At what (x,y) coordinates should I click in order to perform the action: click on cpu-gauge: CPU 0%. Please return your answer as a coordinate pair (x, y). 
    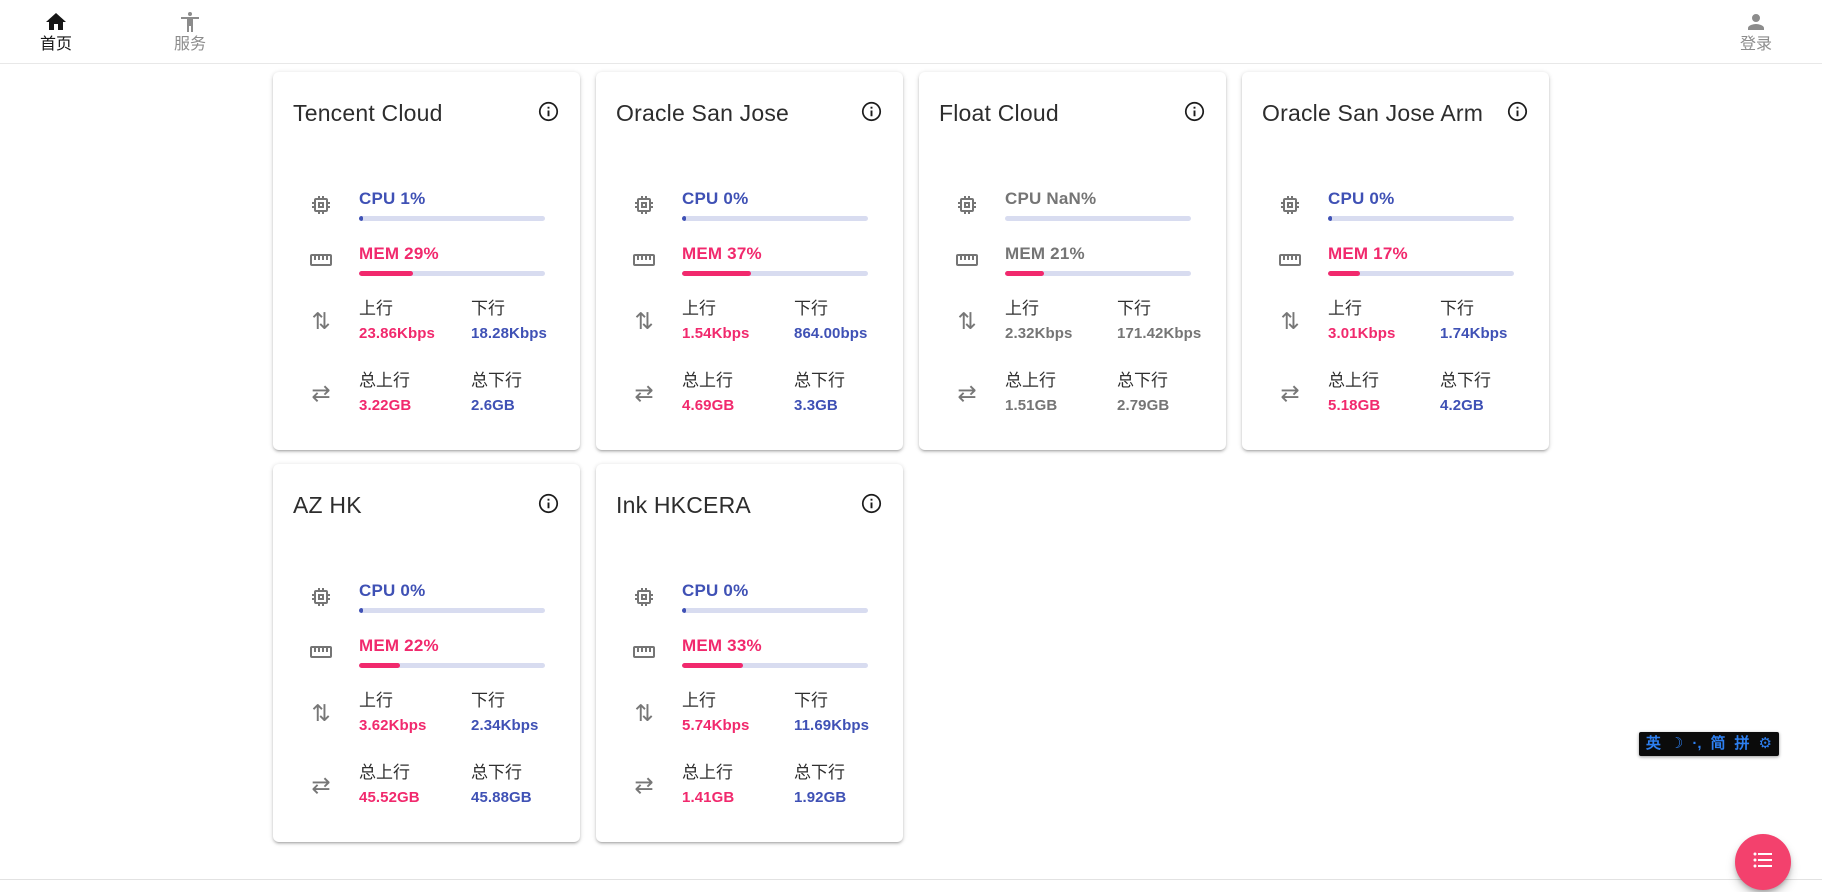
    Looking at the image, I should click on (452, 597).